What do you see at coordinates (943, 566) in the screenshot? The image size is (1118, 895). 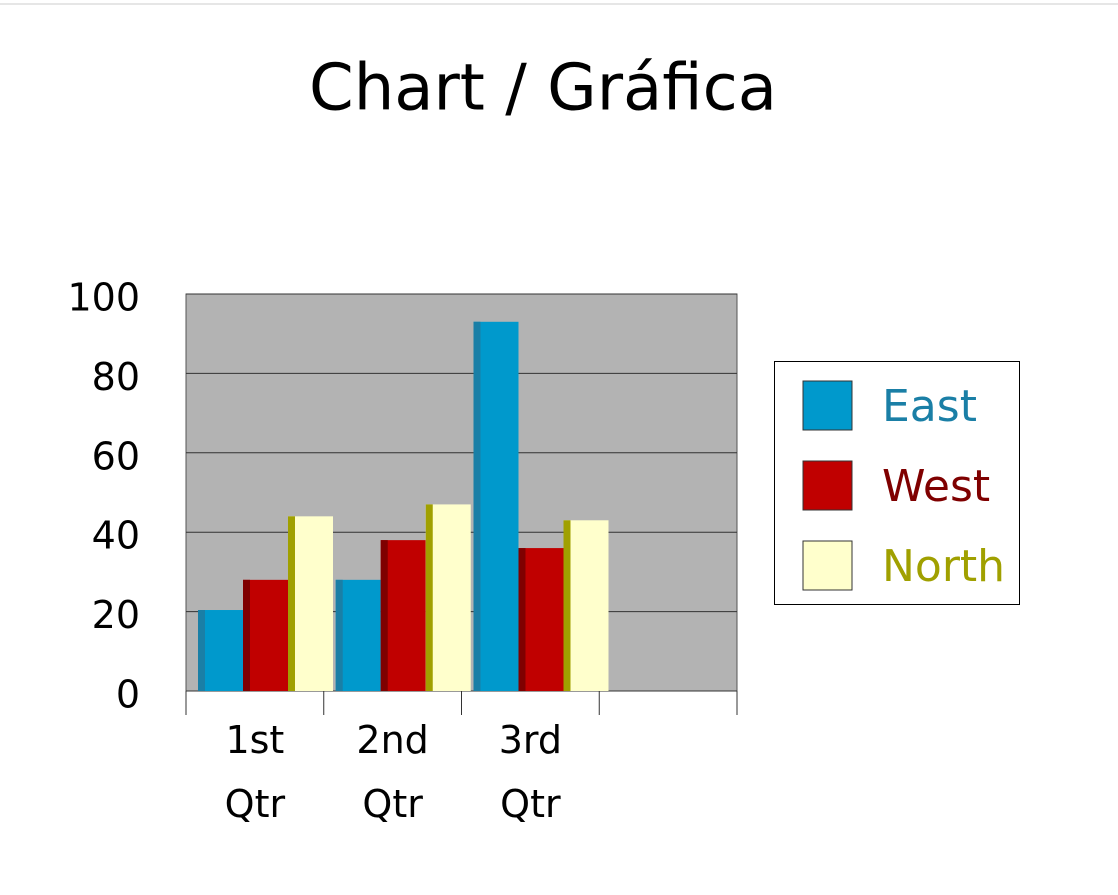 I see `legend-label: North` at bounding box center [943, 566].